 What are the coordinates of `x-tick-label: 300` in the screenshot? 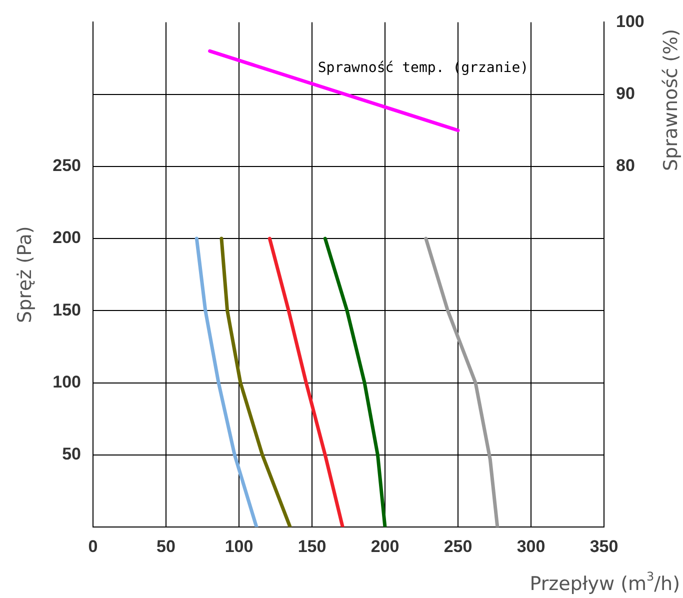 It's located at (531, 546).